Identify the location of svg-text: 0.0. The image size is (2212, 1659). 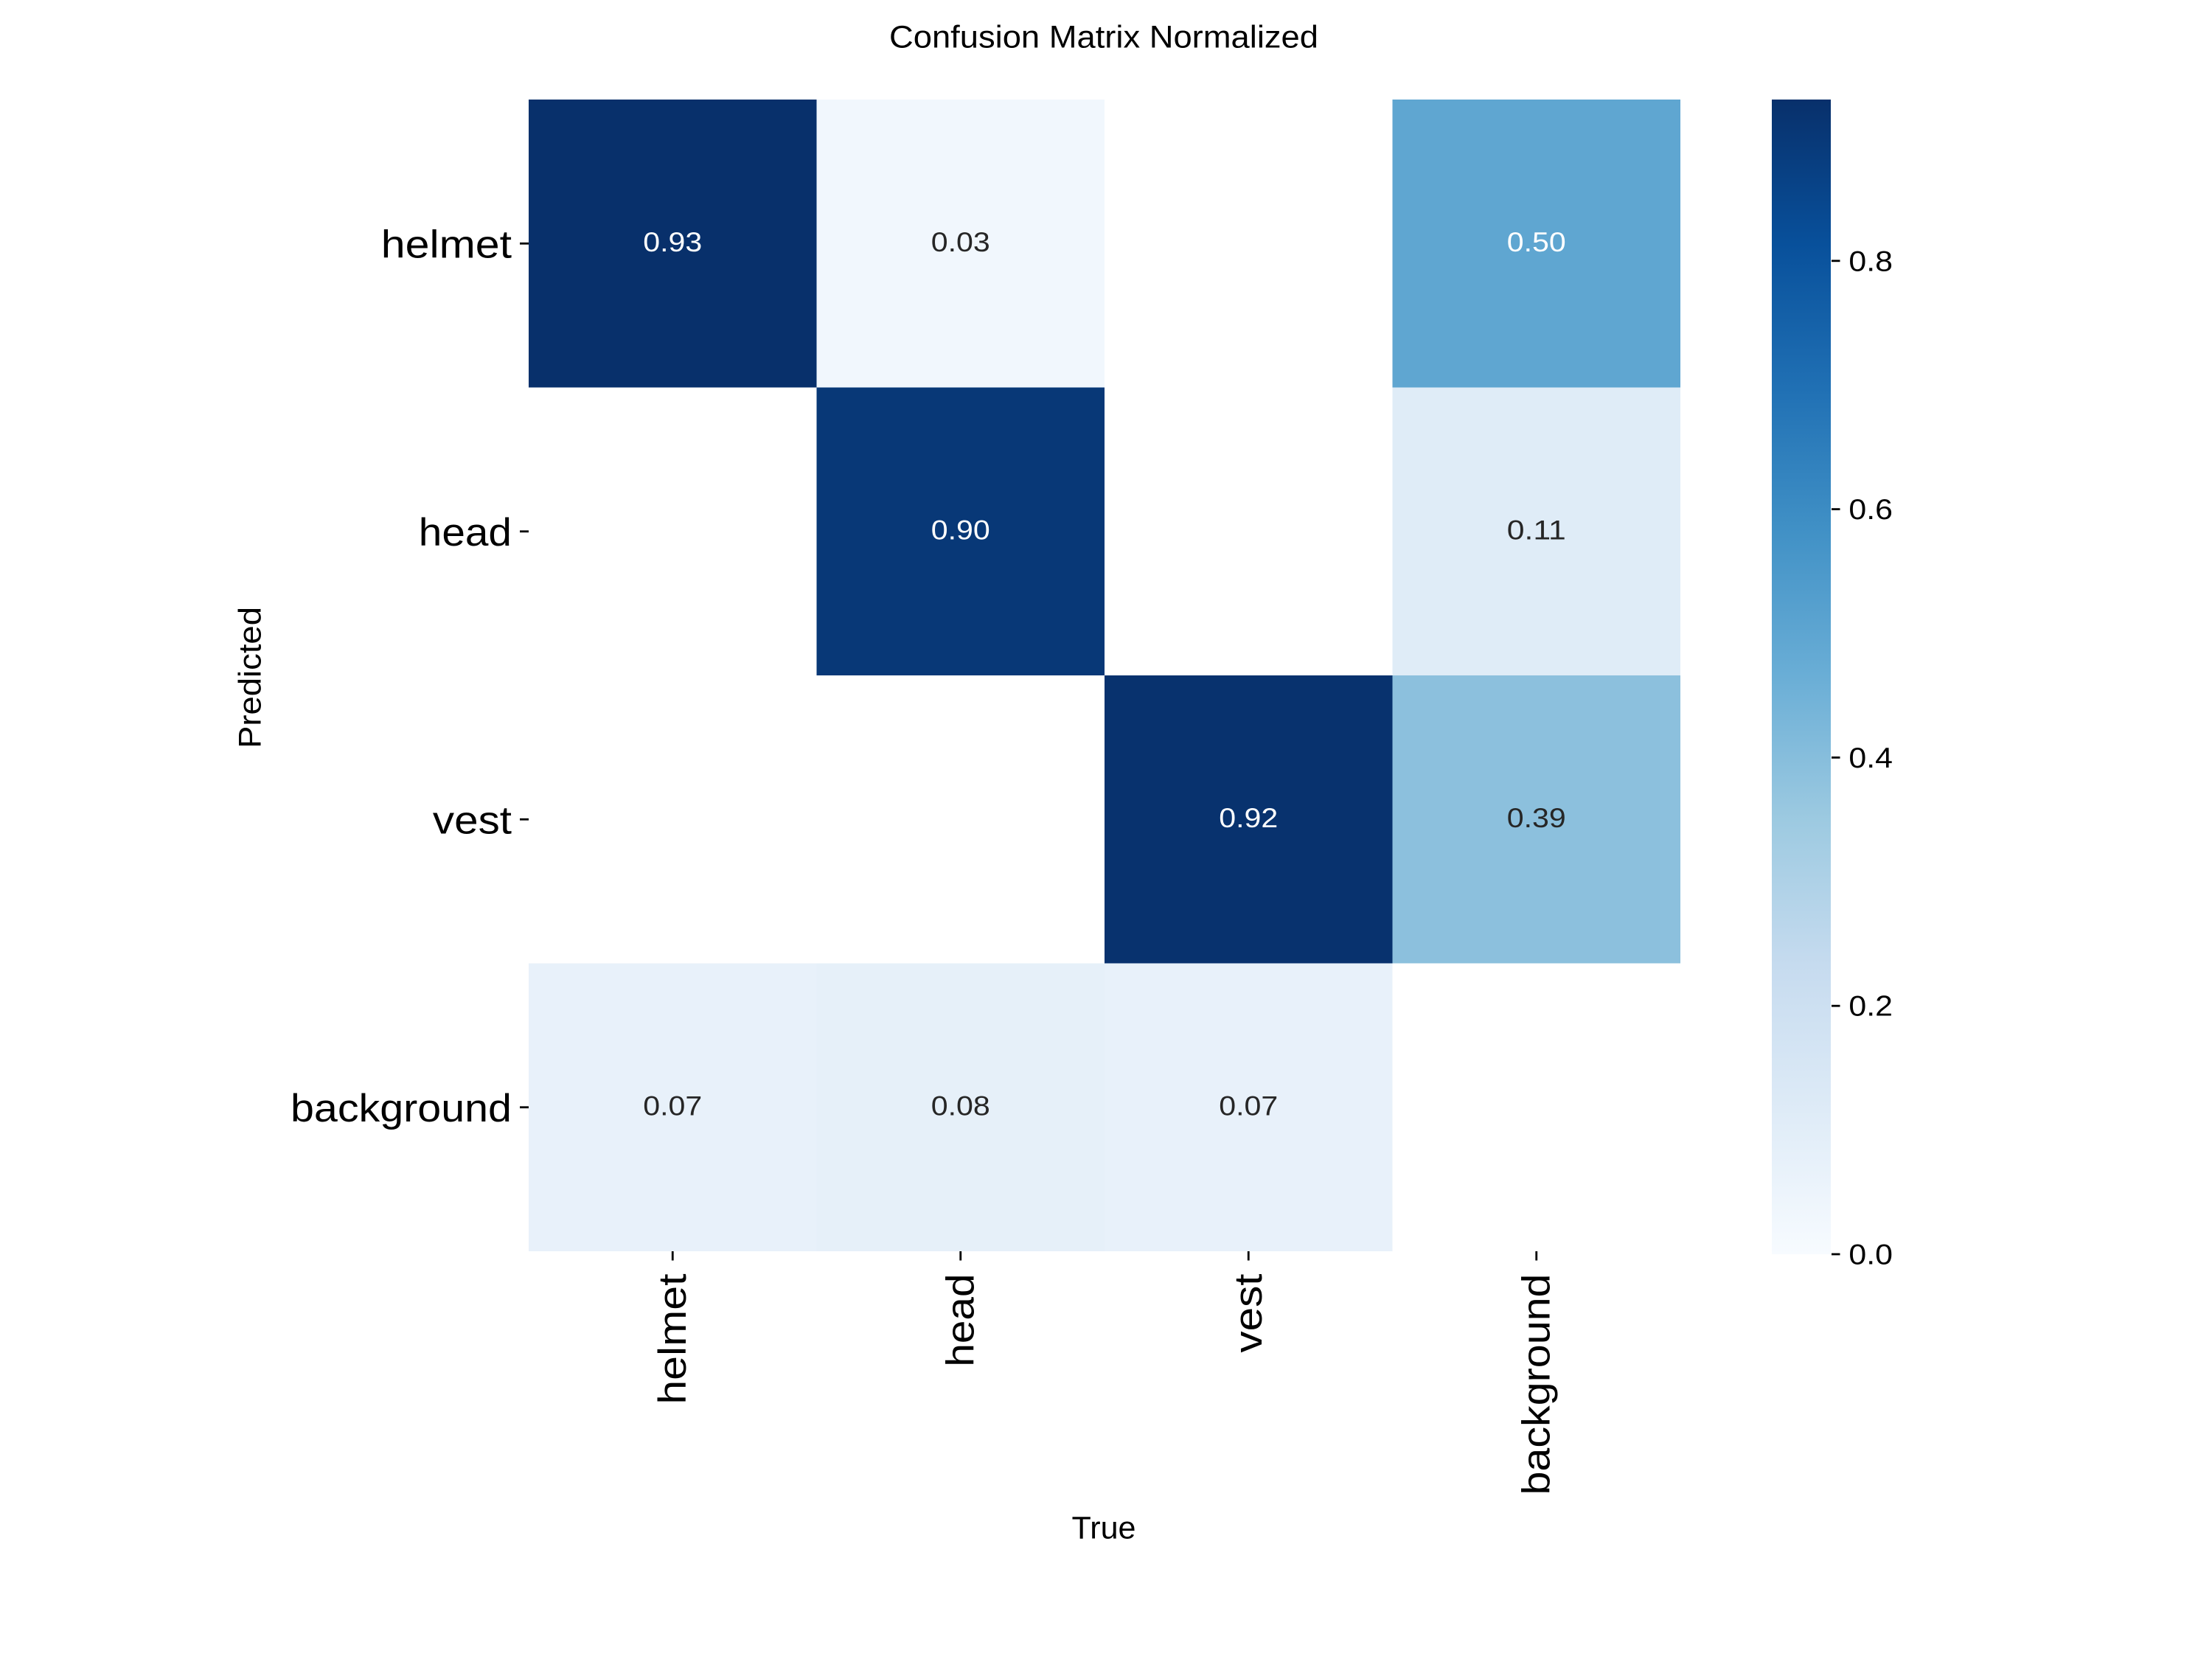
(1870, 1255).